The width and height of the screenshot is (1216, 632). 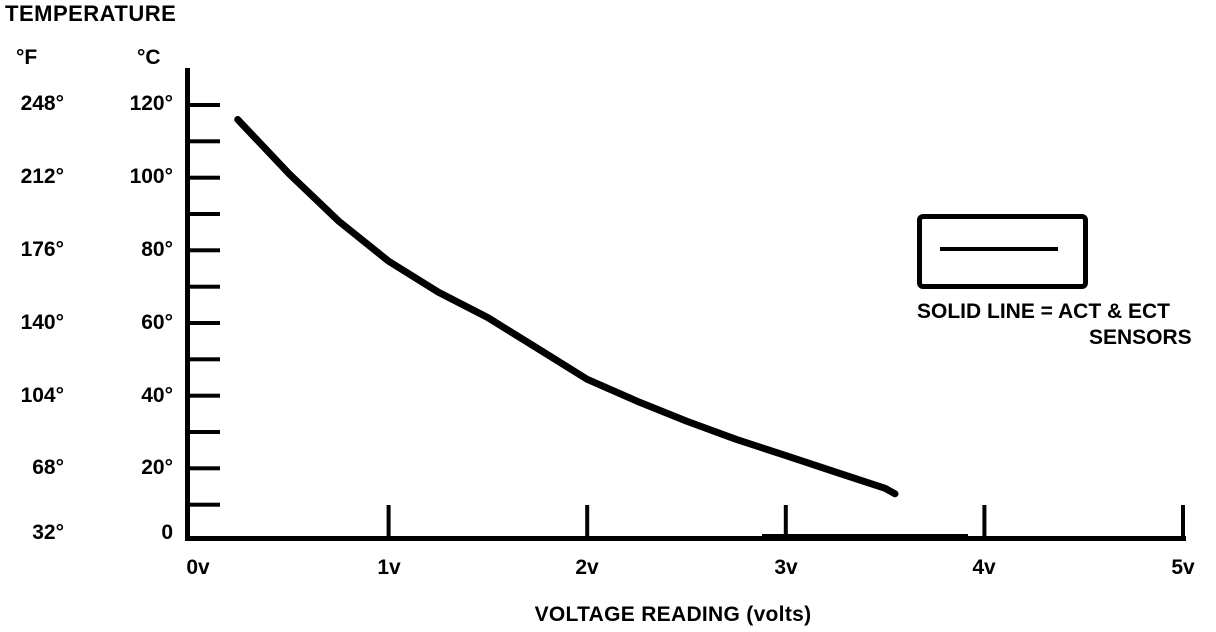 I want to click on fahrenheit-scale-header: °F, so click(x=27, y=57).